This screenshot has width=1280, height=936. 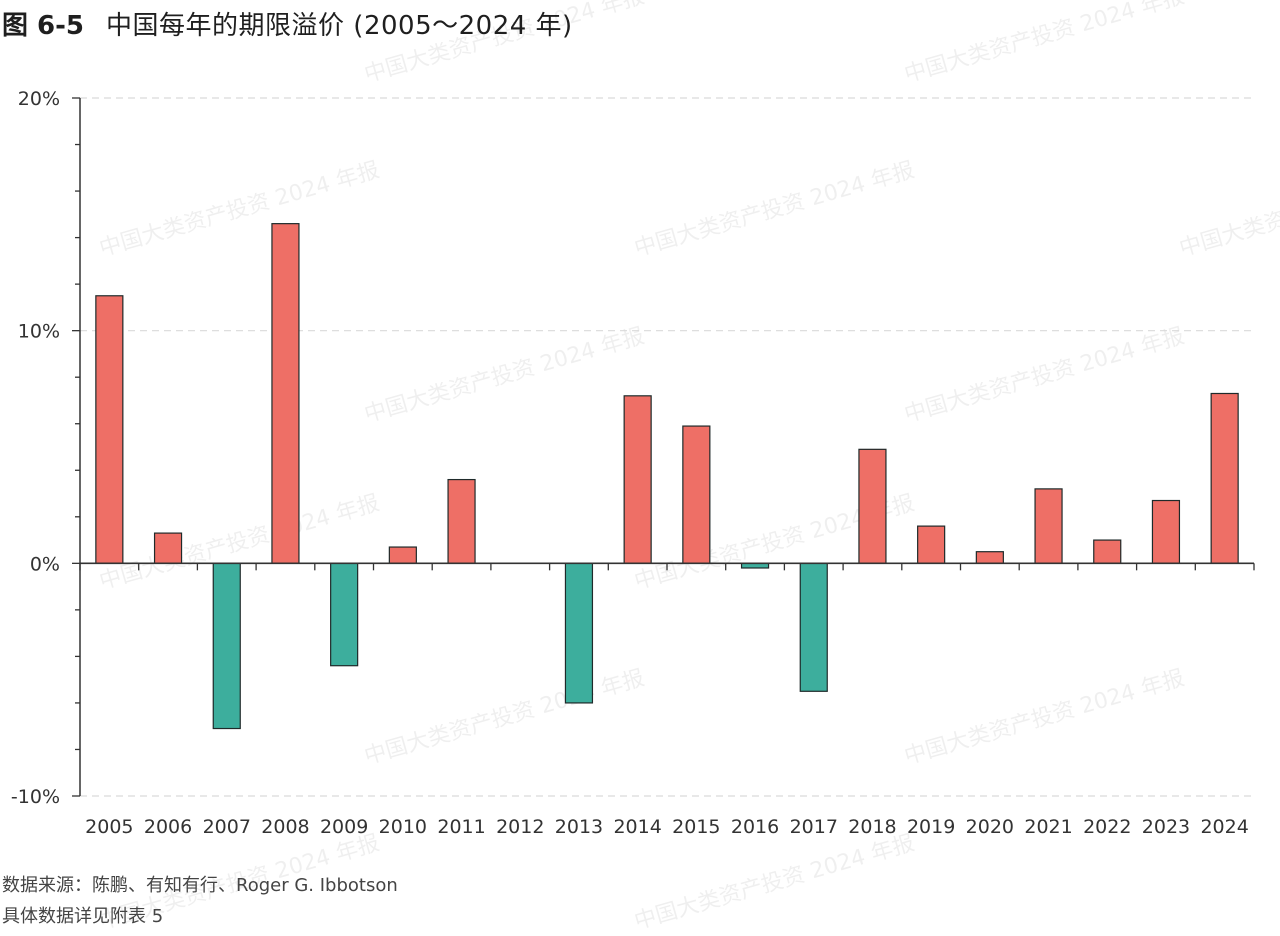 I want to click on bar-2007, so click(x=226, y=646).